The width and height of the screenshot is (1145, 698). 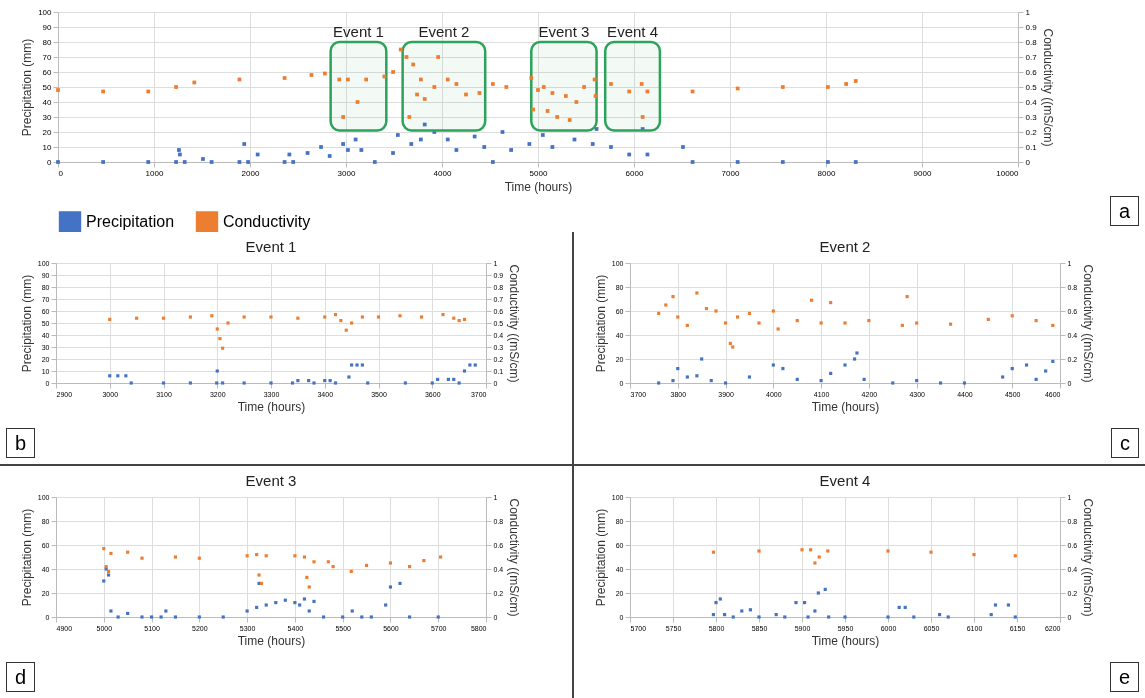 What do you see at coordinates (267, 222) in the screenshot?
I see `legend-label: Conductivity` at bounding box center [267, 222].